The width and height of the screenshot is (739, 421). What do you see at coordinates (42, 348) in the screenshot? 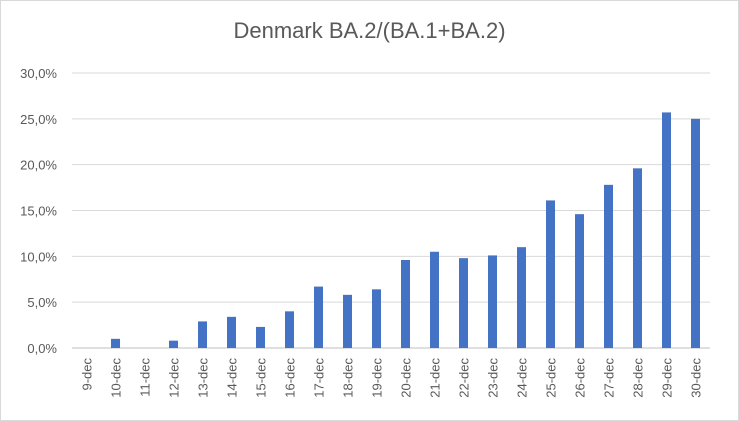
I see `y-tick-label: 0,0%` at bounding box center [42, 348].